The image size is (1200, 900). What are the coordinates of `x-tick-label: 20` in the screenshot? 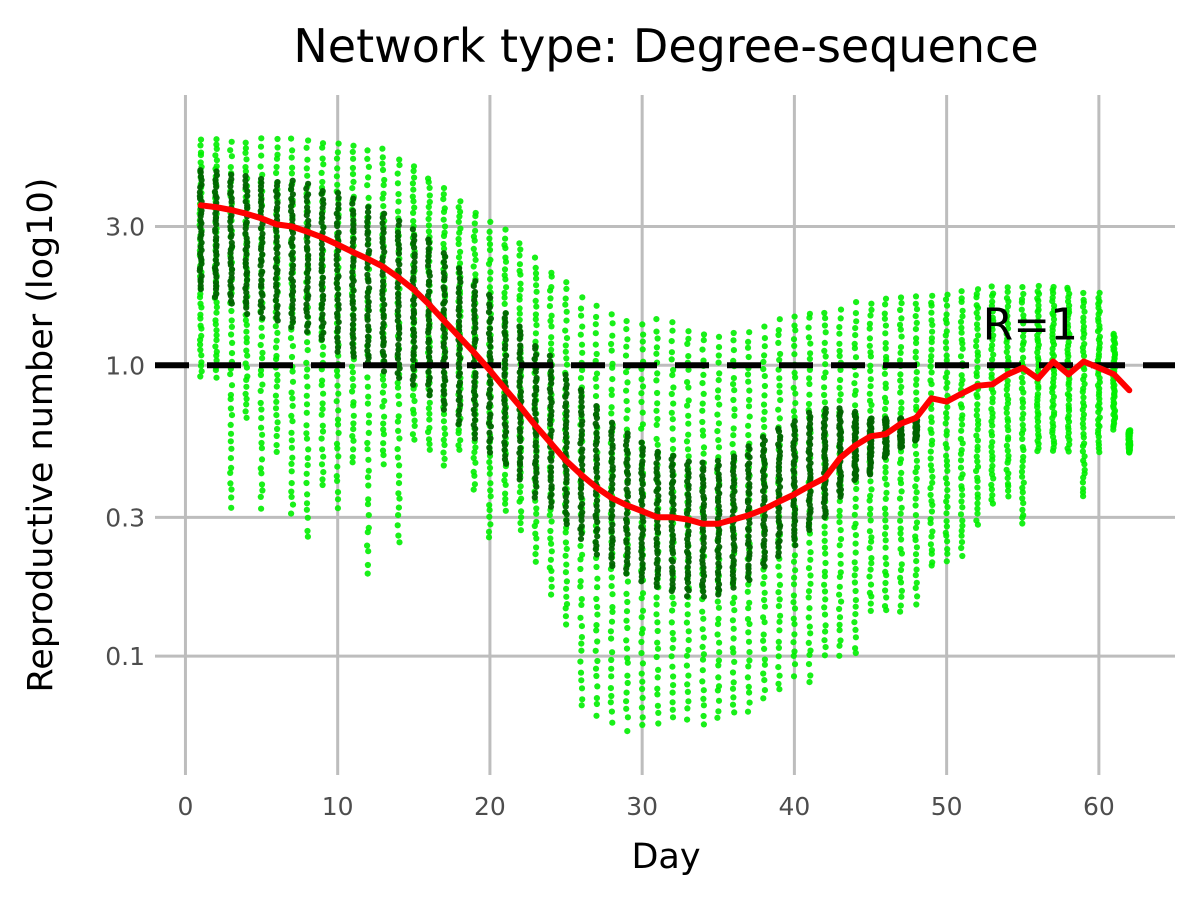 It's located at (490, 806).